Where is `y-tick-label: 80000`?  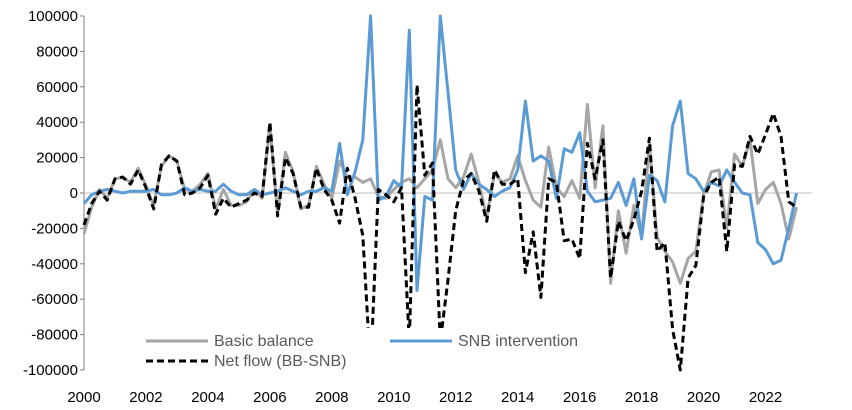
y-tick-label: 80000 is located at coordinates (57, 51).